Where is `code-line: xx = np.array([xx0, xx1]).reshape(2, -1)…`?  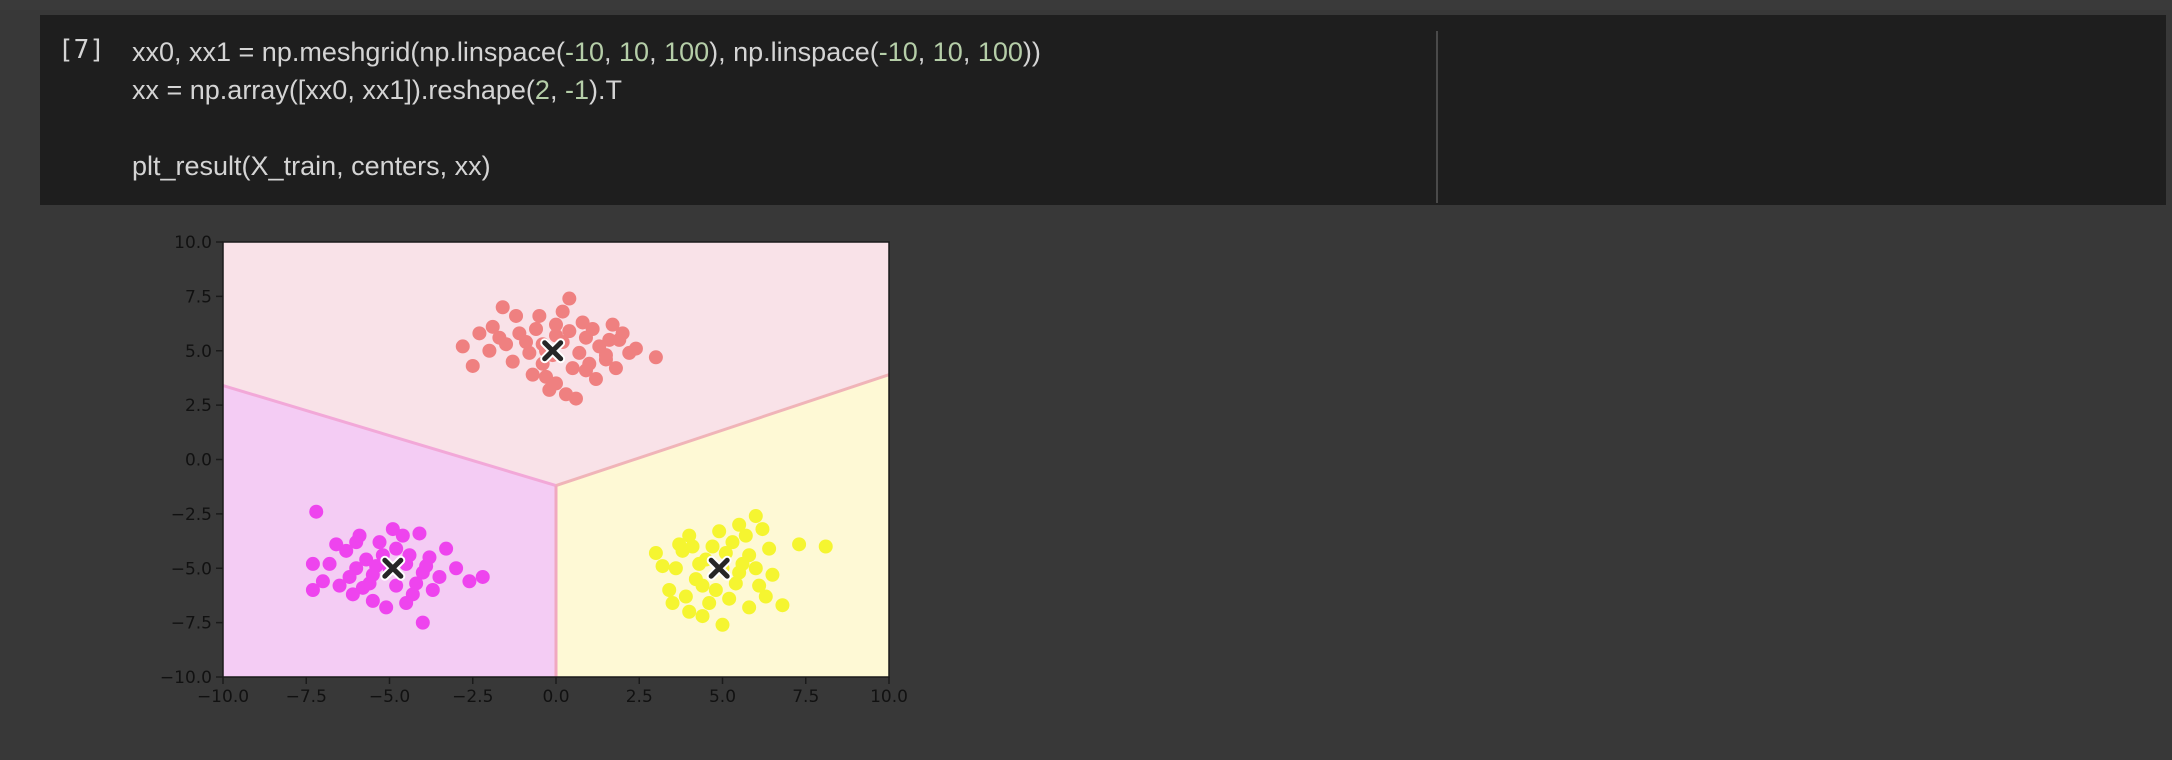
code-line: xx = np.array([xx0, xx1]).reshape(2, -1)… is located at coordinates (586, 90).